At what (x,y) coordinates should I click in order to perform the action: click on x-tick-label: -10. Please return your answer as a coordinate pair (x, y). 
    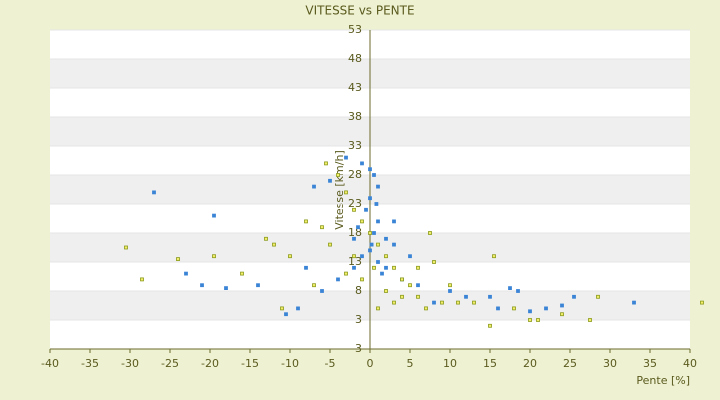
    Looking at the image, I should click on (290, 363).